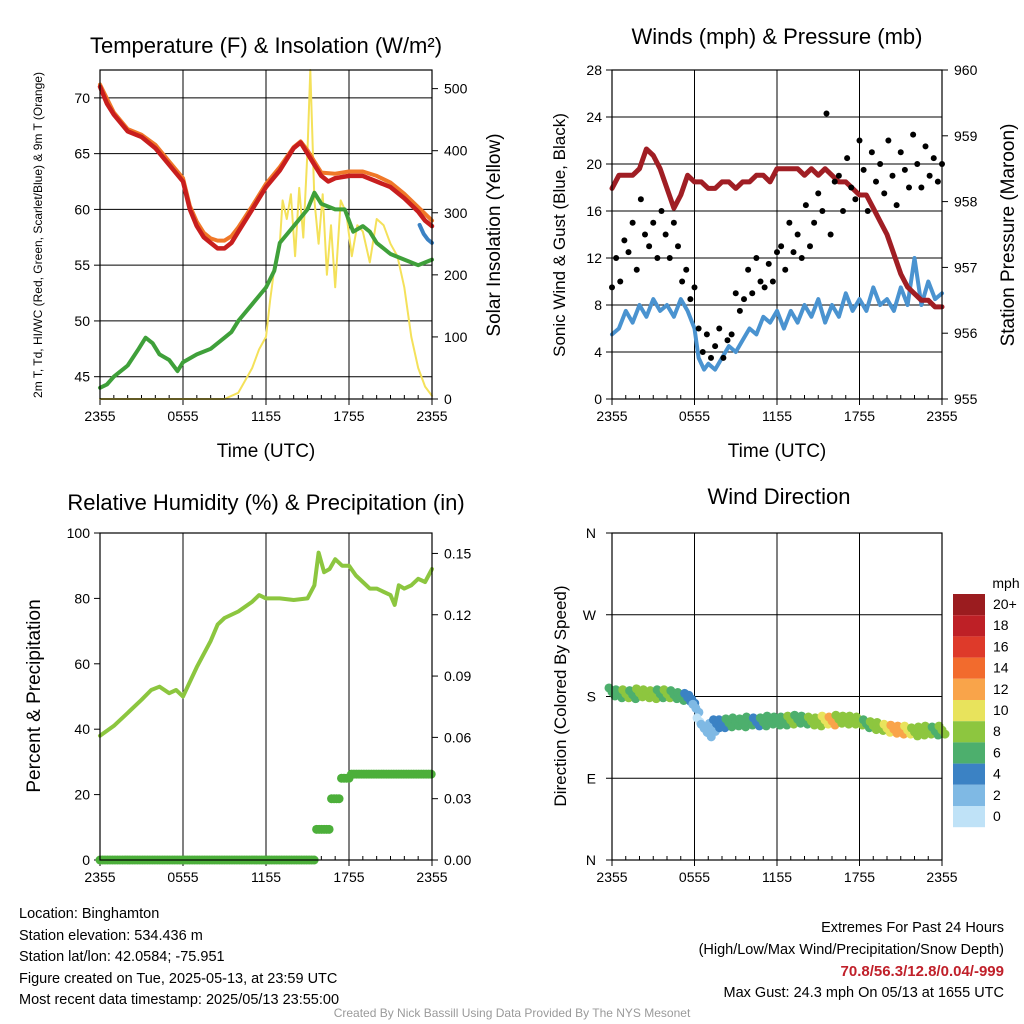 This screenshot has height=1024, width=1024. What do you see at coordinates (82, 598) in the screenshot?
I see `y-tick-label: 80` at bounding box center [82, 598].